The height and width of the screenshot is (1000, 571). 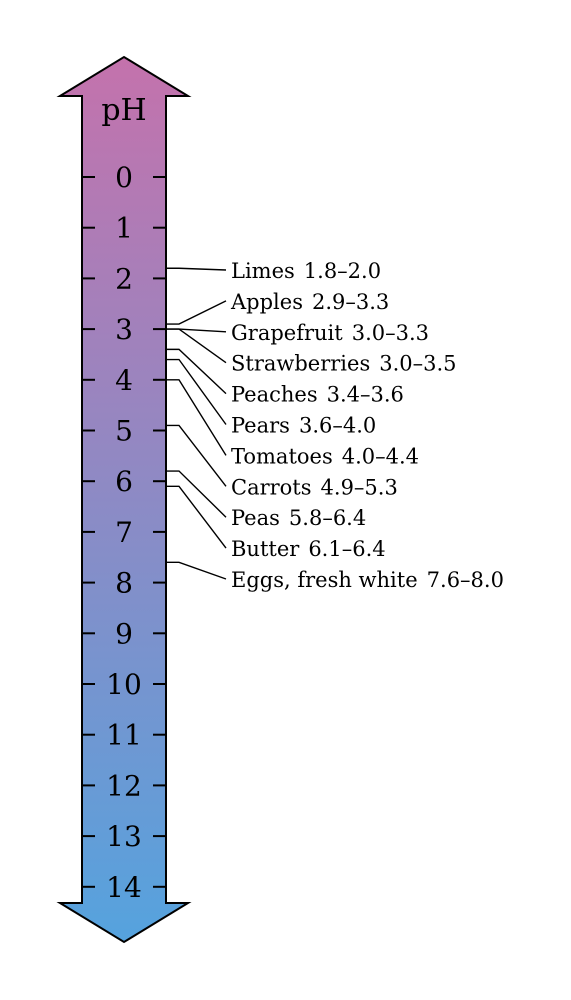 What do you see at coordinates (124, 785) in the screenshot?
I see `ph-tick-label-12: 12` at bounding box center [124, 785].